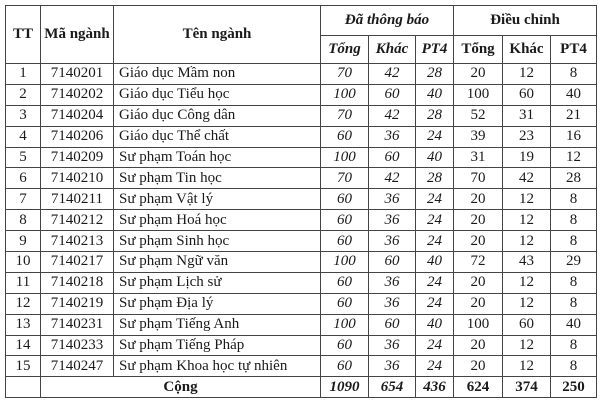 Image resolution: width=600 pixels, height=402 pixels. Describe the element at coordinates (301, 282) in the screenshot. I see `table-row: 11 7140218 Sư phạm Lịch sử 60 36 24 20 12 8` at that location.